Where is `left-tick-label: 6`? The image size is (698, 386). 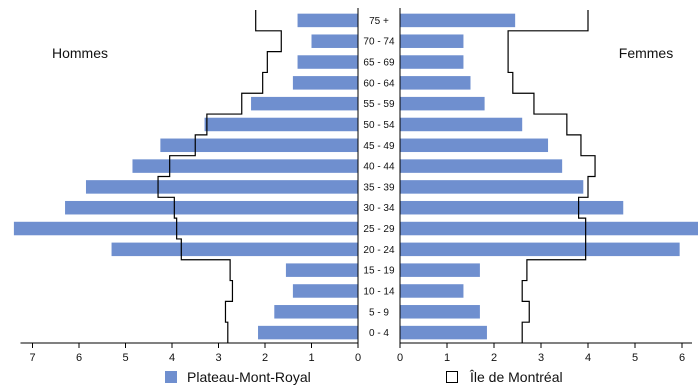
left-tick-label: 6 is located at coordinates (79, 358).